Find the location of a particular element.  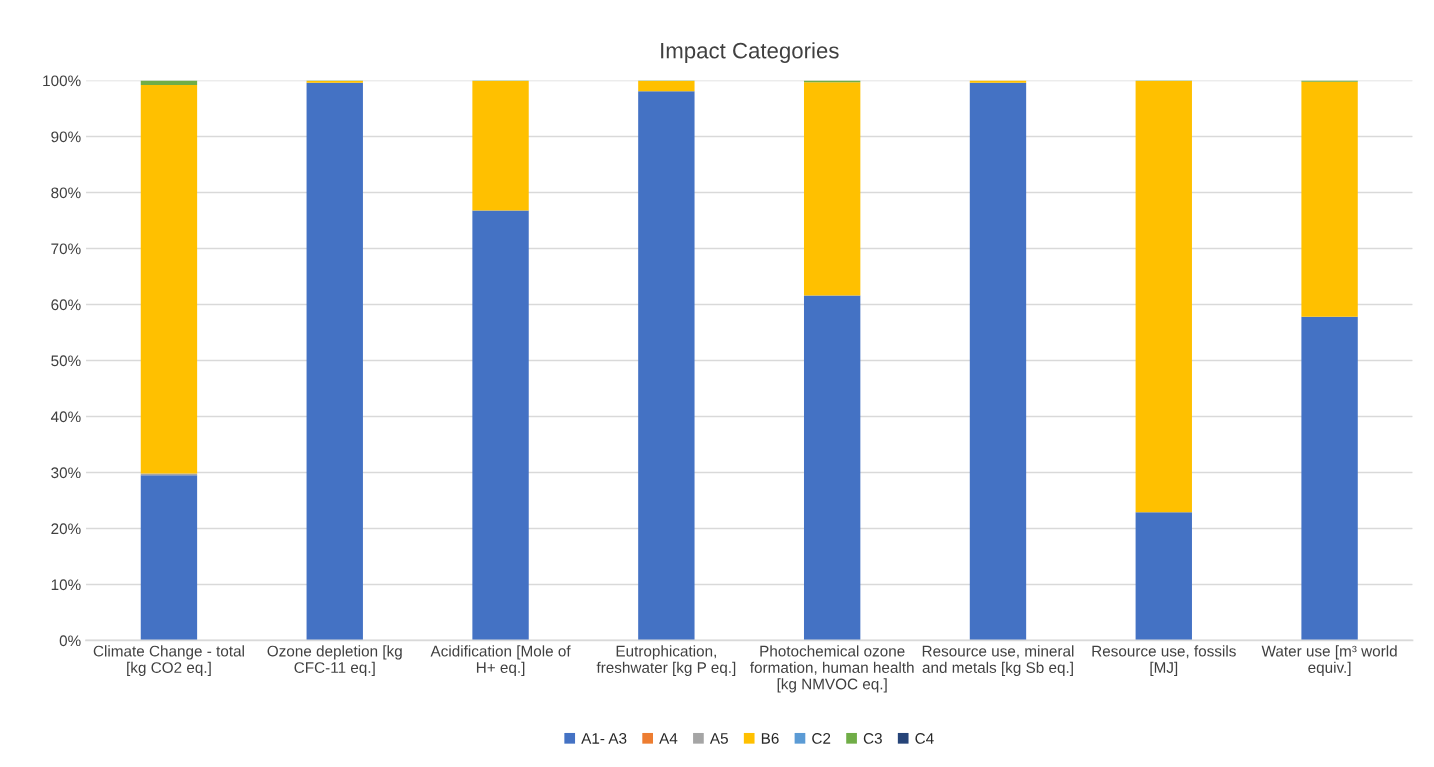

legend-label: A5 is located at coordinates (718, 738).